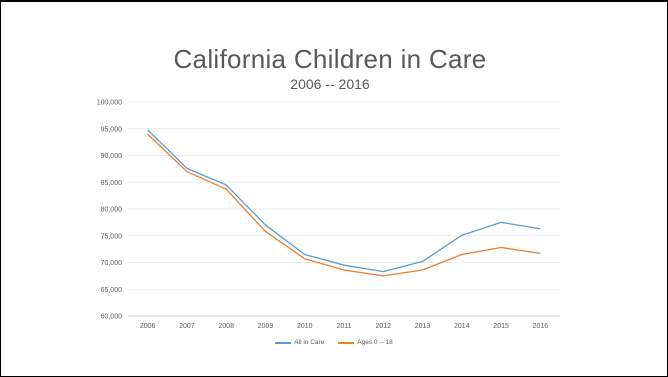 The height and width of the screenshot is (377, 668). I want to click on x-tick-label: 2015, so click(501, 326).